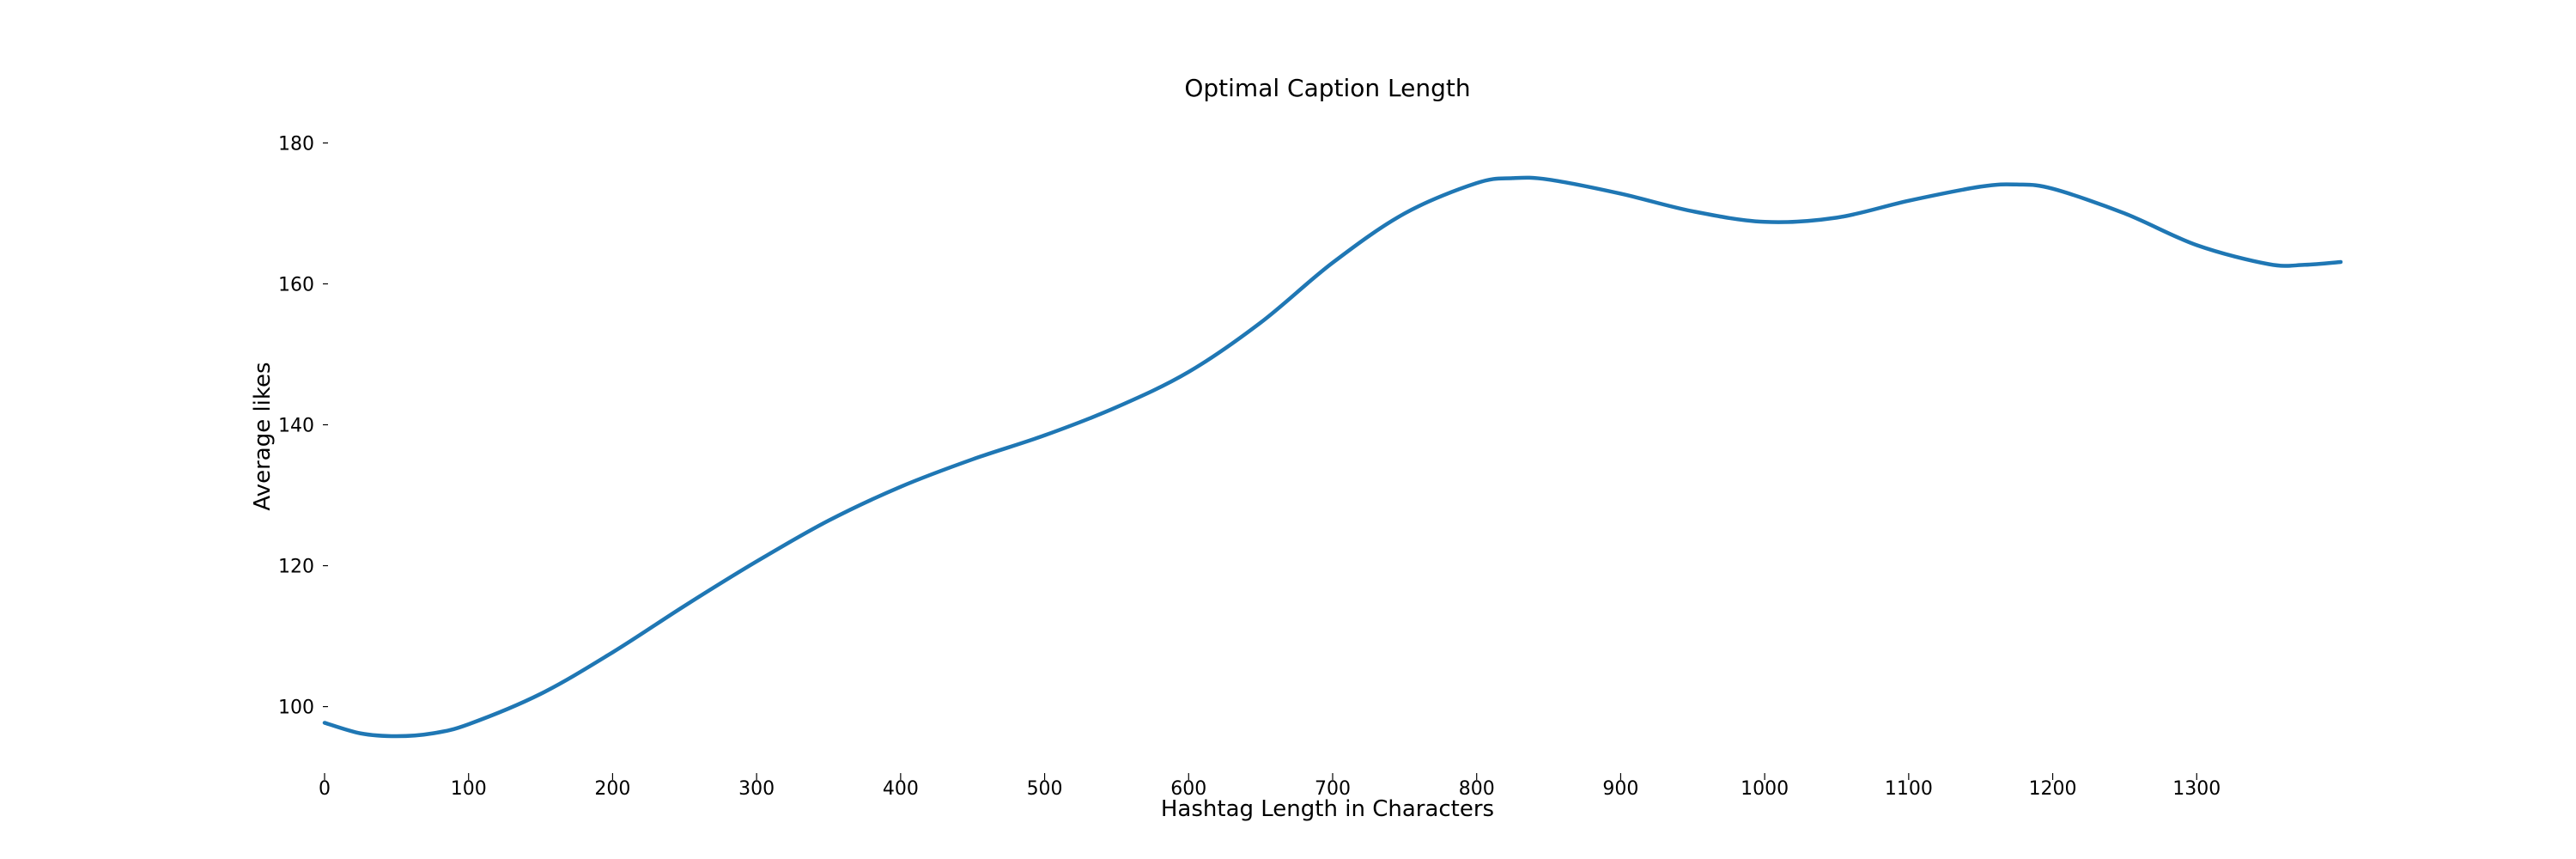 This screenshot has height=859, width=2576. I want to click on y-axis-ticks: 100 120 140 160 180, so click(303, 426).